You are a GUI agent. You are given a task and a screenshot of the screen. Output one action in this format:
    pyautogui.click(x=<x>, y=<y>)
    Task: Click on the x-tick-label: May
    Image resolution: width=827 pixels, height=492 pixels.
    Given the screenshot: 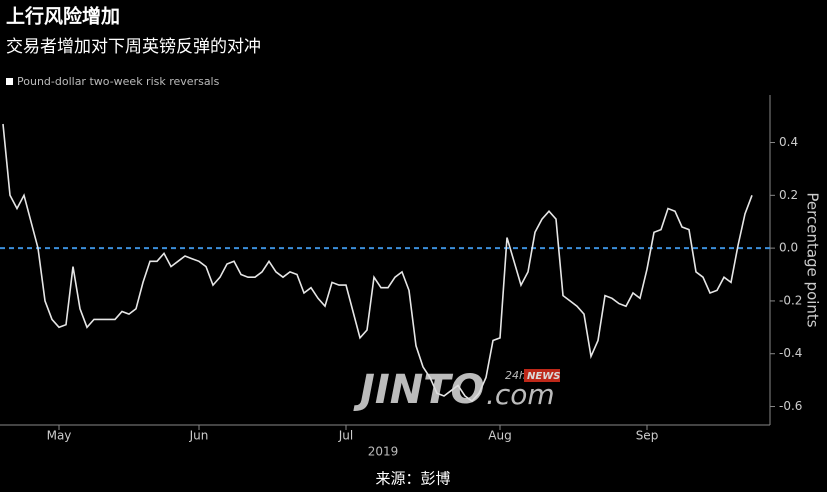 What is the action you would take?
    pyautogui.click(x=59, y=436)
    